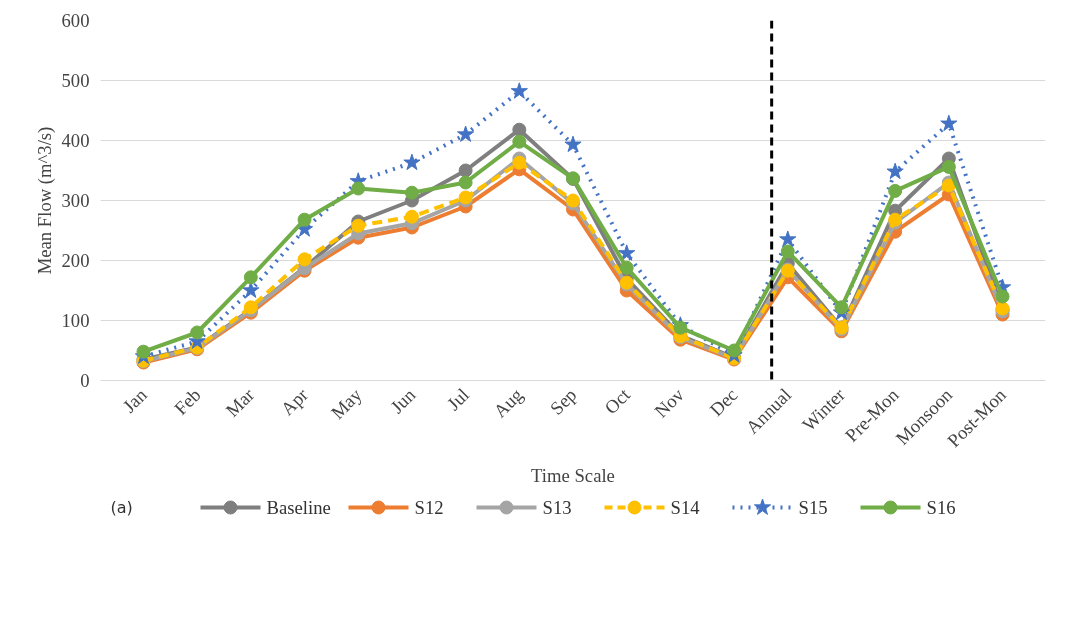  I want to click on x-tick-label: Apr, so click(294, 401).